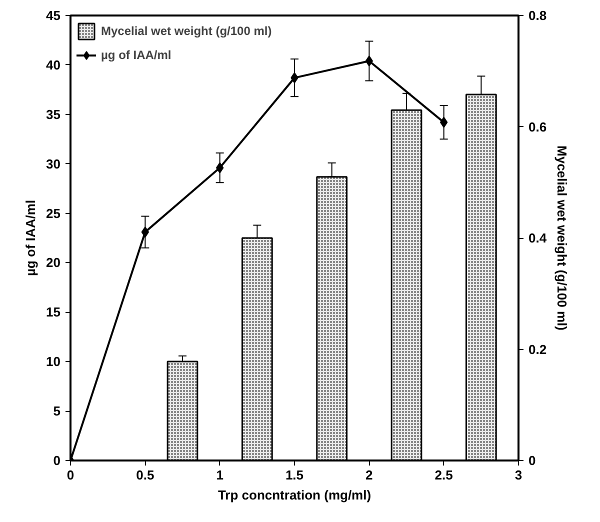 Image resolution: width=600 pixels, height=522 pixels. I want to click on y-tick-label: 0, so click(57, 460).